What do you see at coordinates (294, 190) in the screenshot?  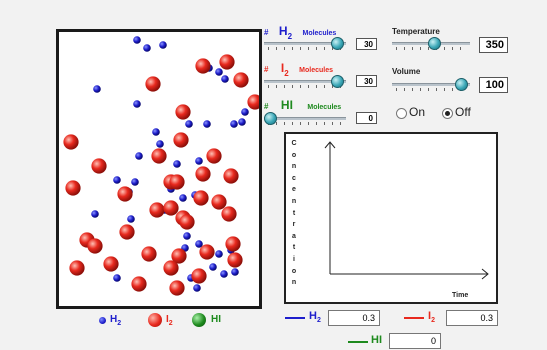 I see `concentration-letter: e` at bounding box center [294, 190].